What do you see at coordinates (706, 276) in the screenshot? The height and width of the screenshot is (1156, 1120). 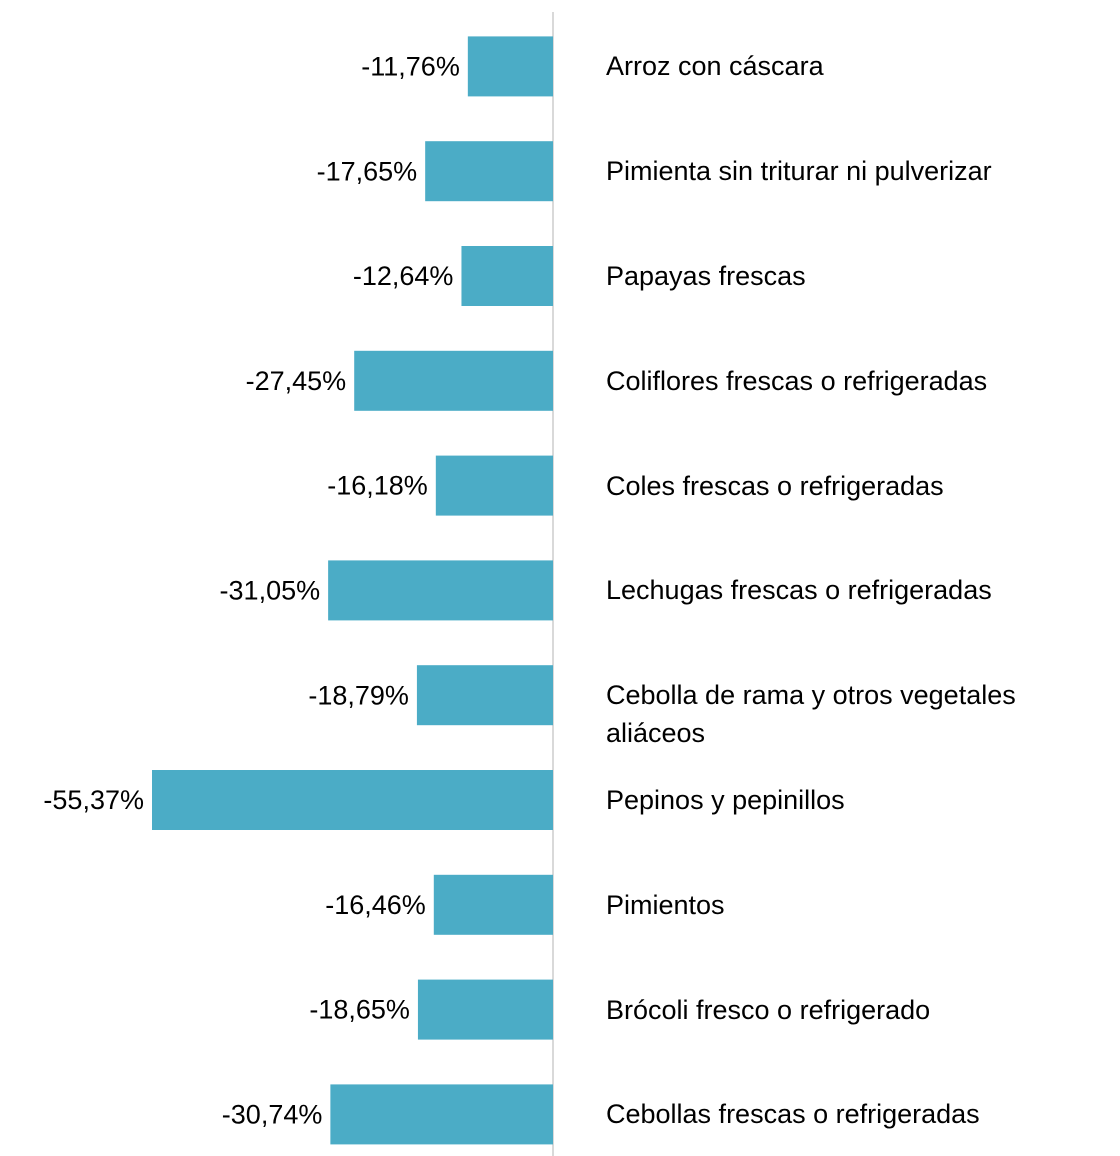 I see `category-label: Papayas frescas` at bounding box center [706, 276].